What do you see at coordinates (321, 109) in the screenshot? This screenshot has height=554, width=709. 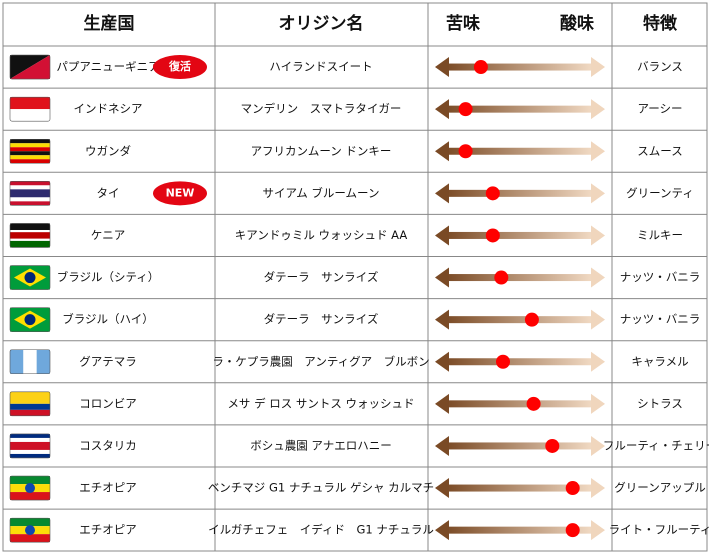 I see `origin: マンデリン スマトラタイガー` at bounding box center [321, 109].